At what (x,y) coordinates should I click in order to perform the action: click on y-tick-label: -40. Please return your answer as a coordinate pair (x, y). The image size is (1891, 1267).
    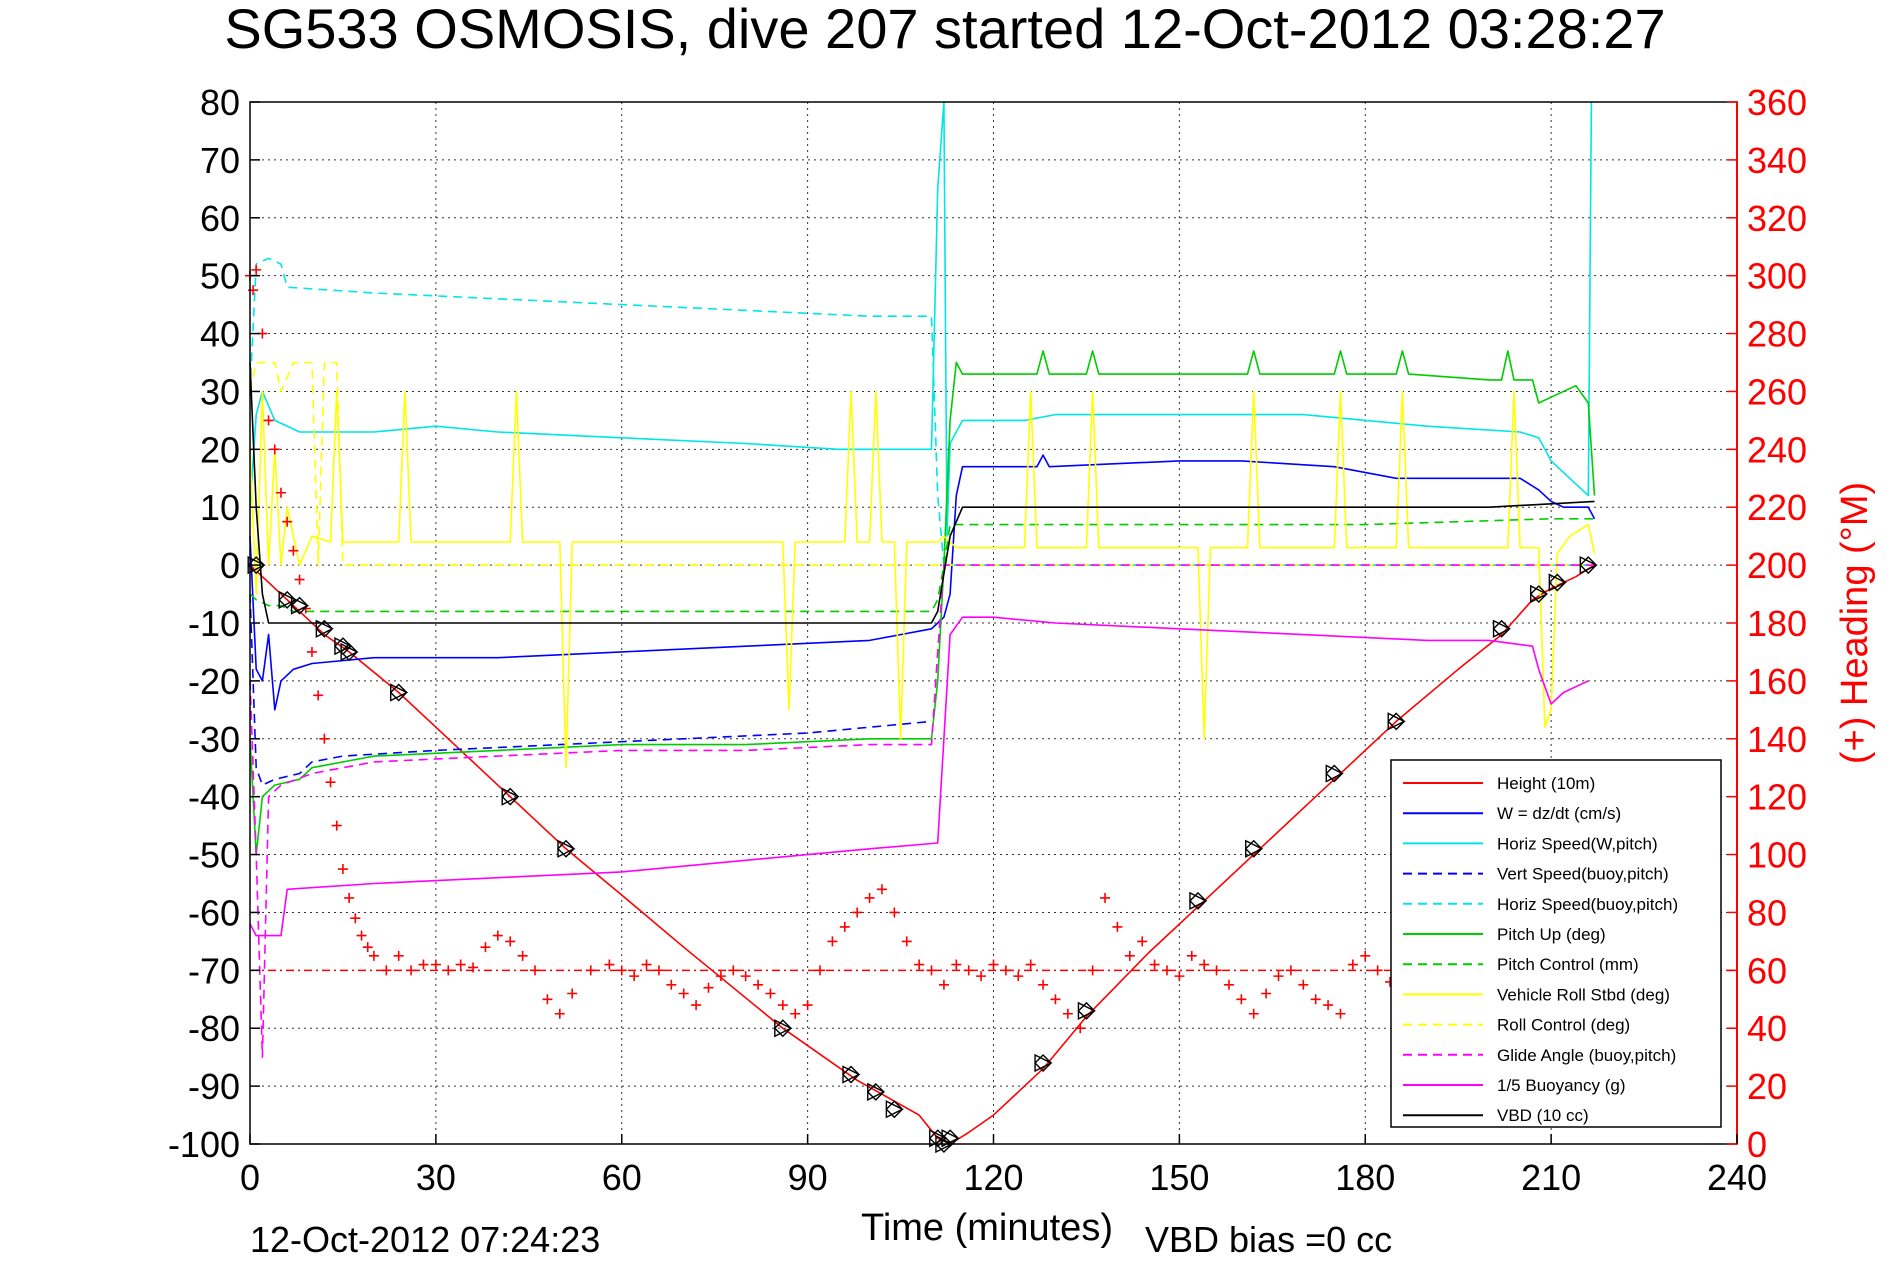
    Looking at the image, I should click on (214, 797).